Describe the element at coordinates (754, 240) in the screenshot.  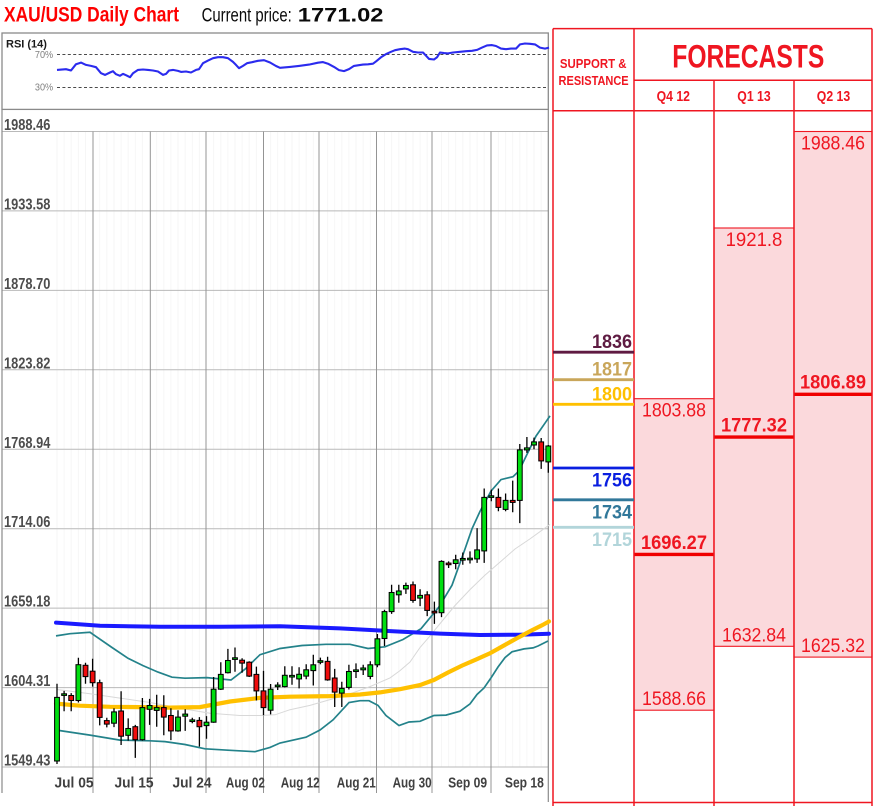
I see `svg-text: 1921.8` at that location.